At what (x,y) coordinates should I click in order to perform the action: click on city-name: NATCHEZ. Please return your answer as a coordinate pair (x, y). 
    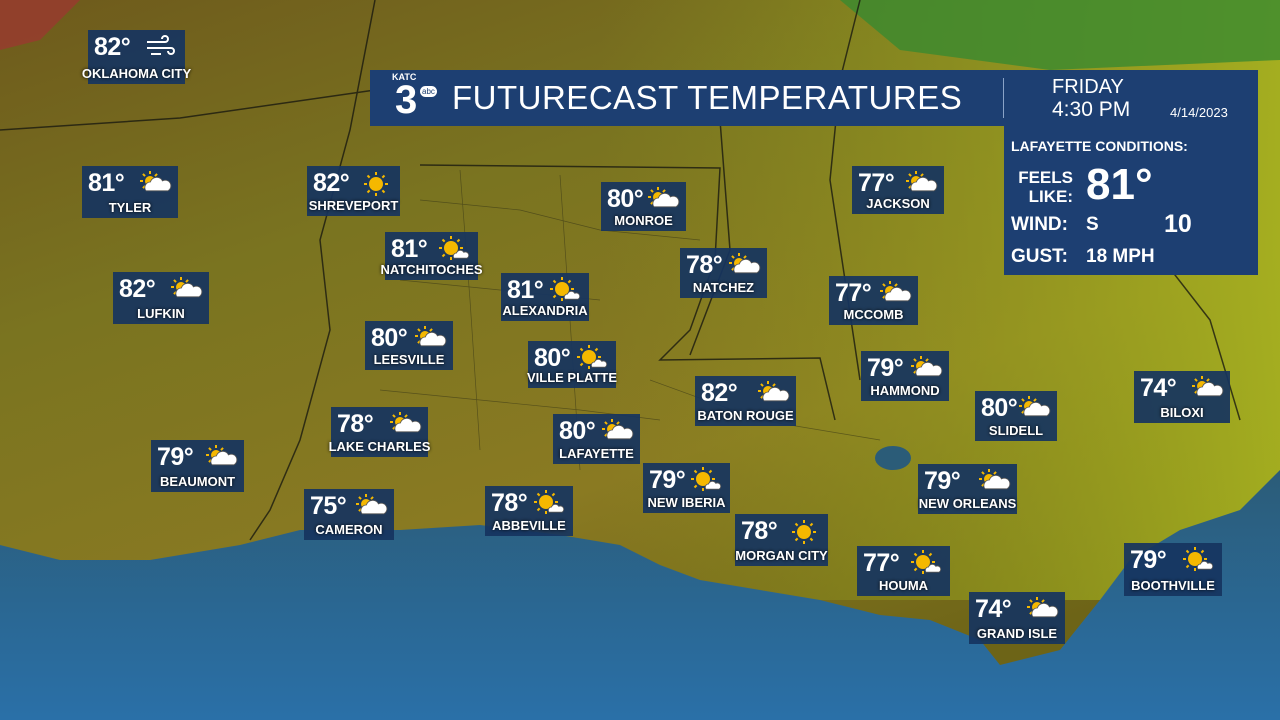
    Looking at the image, I should click on (723, 287).